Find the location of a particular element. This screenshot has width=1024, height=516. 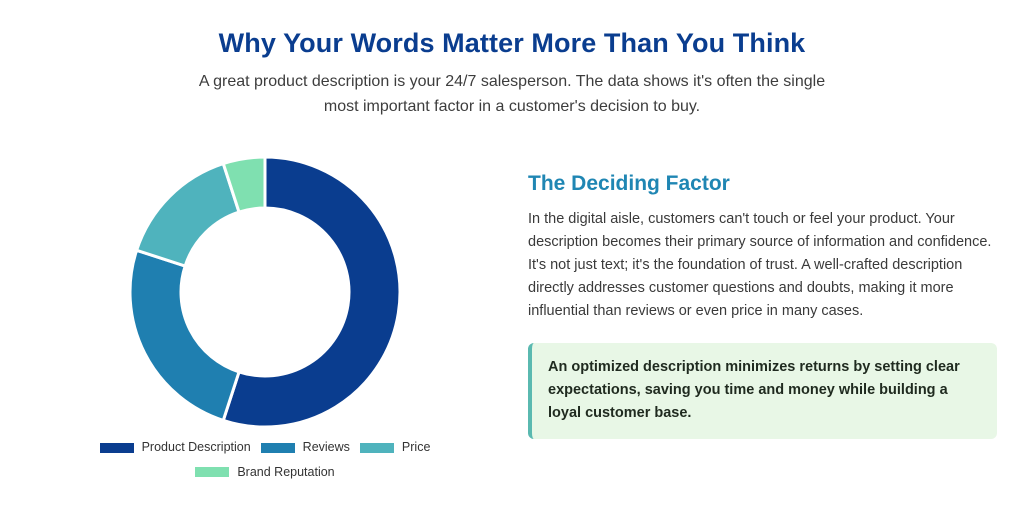

legend-label: Product Description is located at coordinates (196, 447).